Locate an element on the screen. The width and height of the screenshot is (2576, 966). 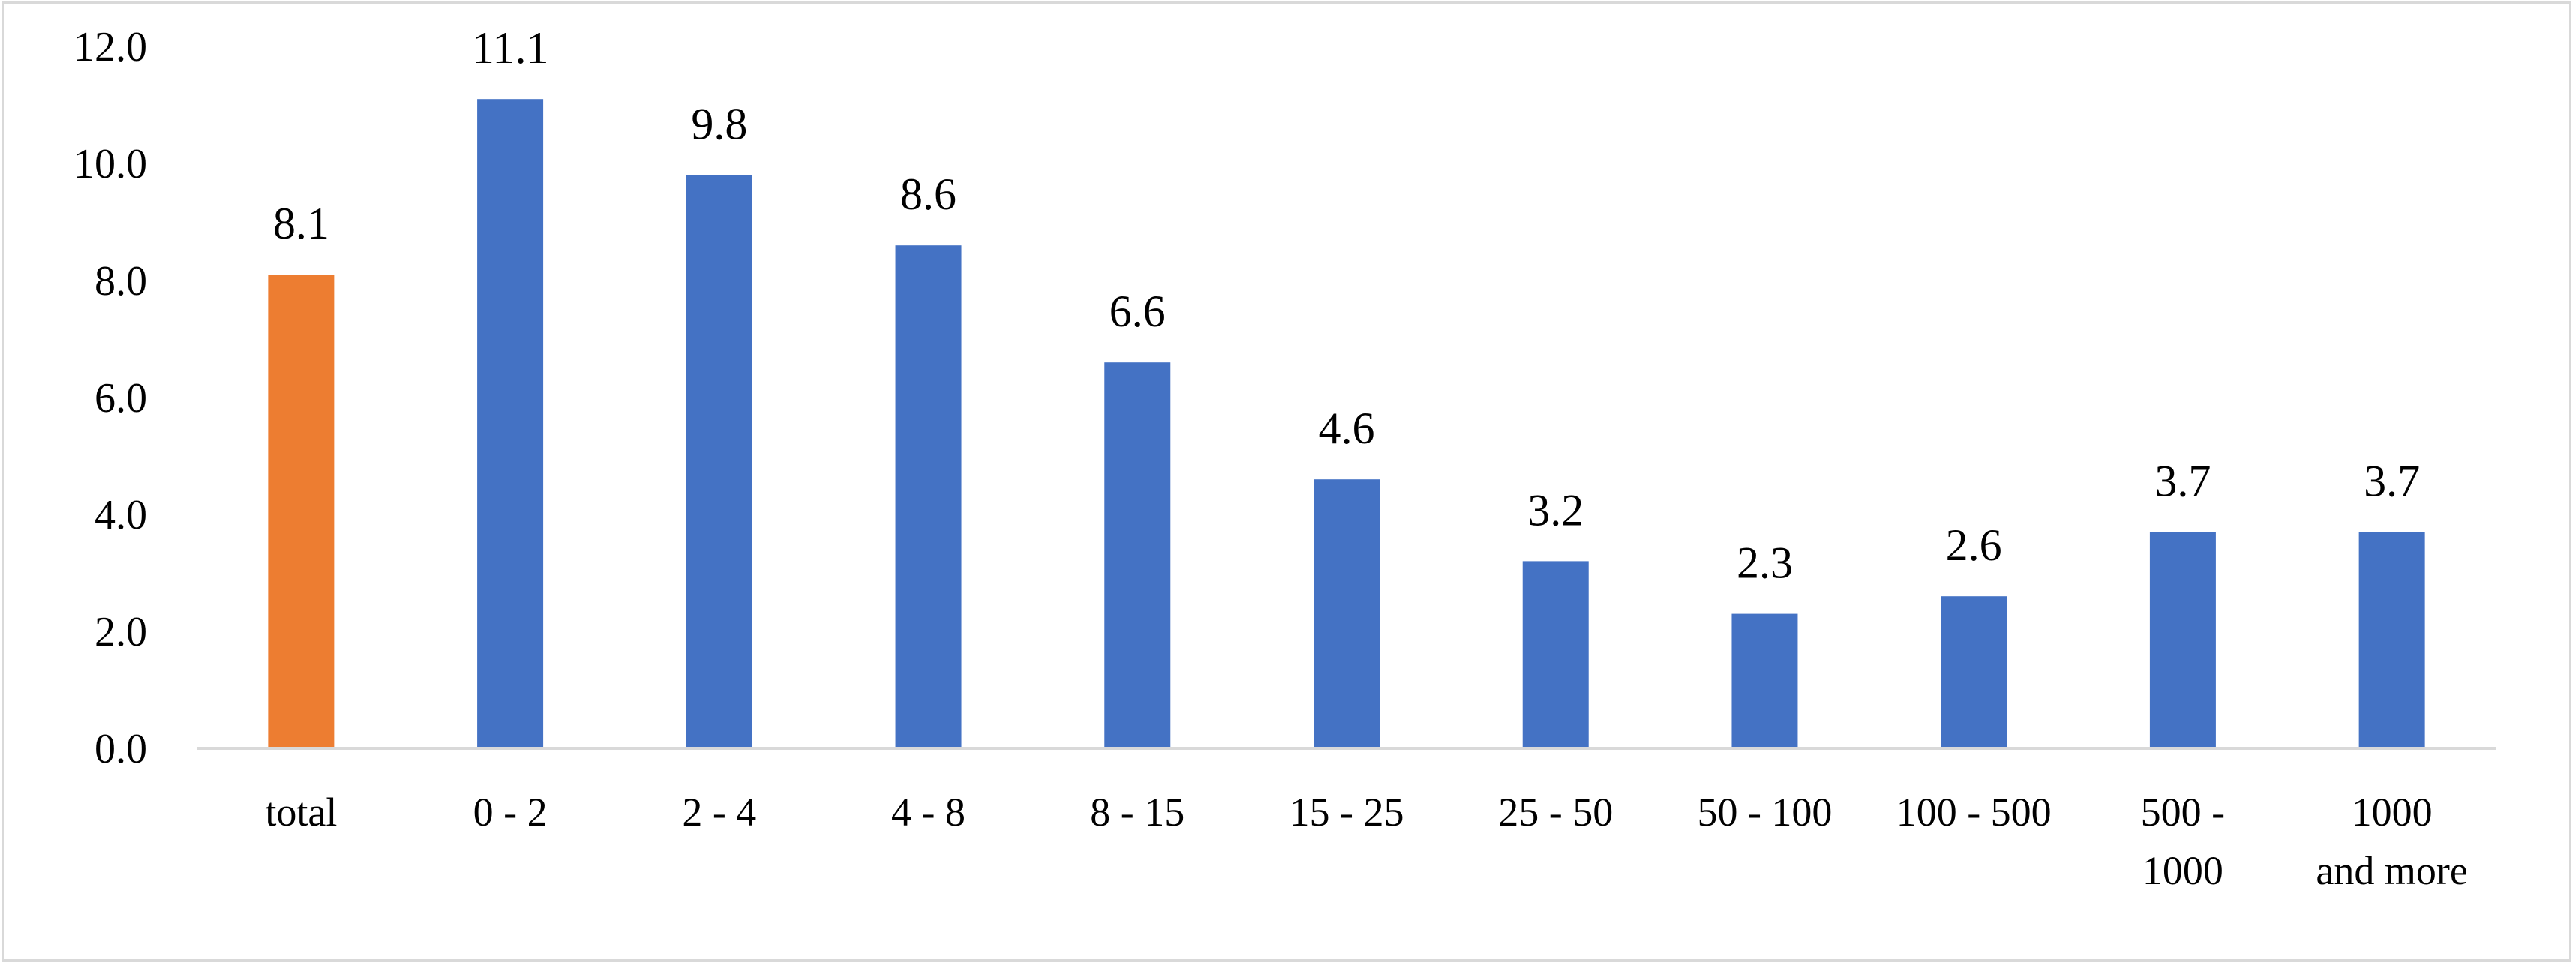
y-axis-ticks: 0.0 2.0 4.0 6.0 8.0 10.0 12.0 is located at coordinates (110, 398).